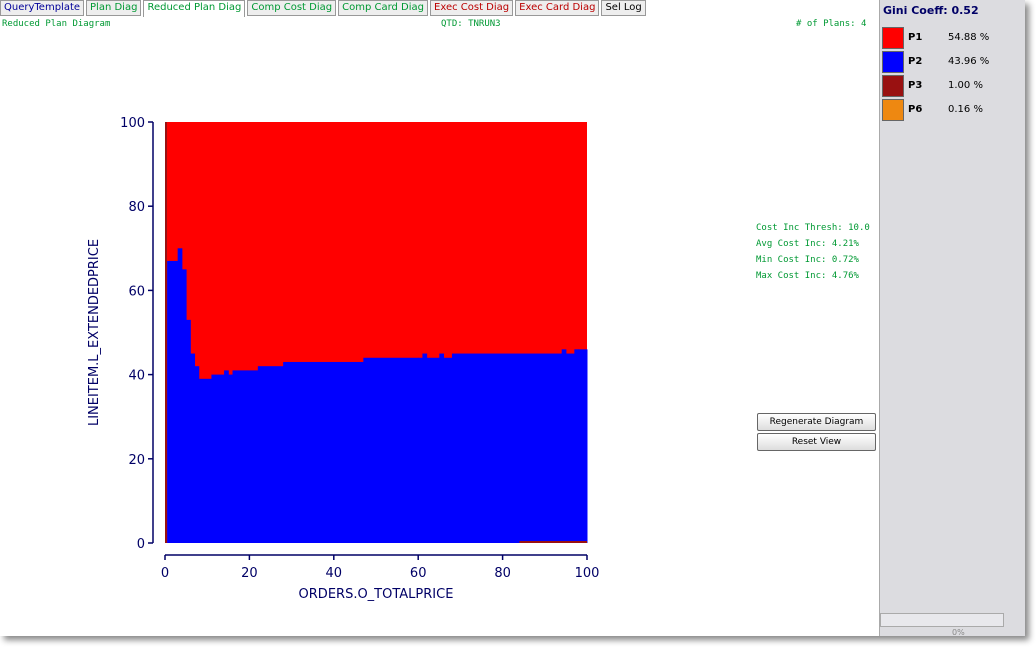  Describe the element at coordinates (969, 61) in the screenshot. I see `legend-share: 43.96 %` at that location.